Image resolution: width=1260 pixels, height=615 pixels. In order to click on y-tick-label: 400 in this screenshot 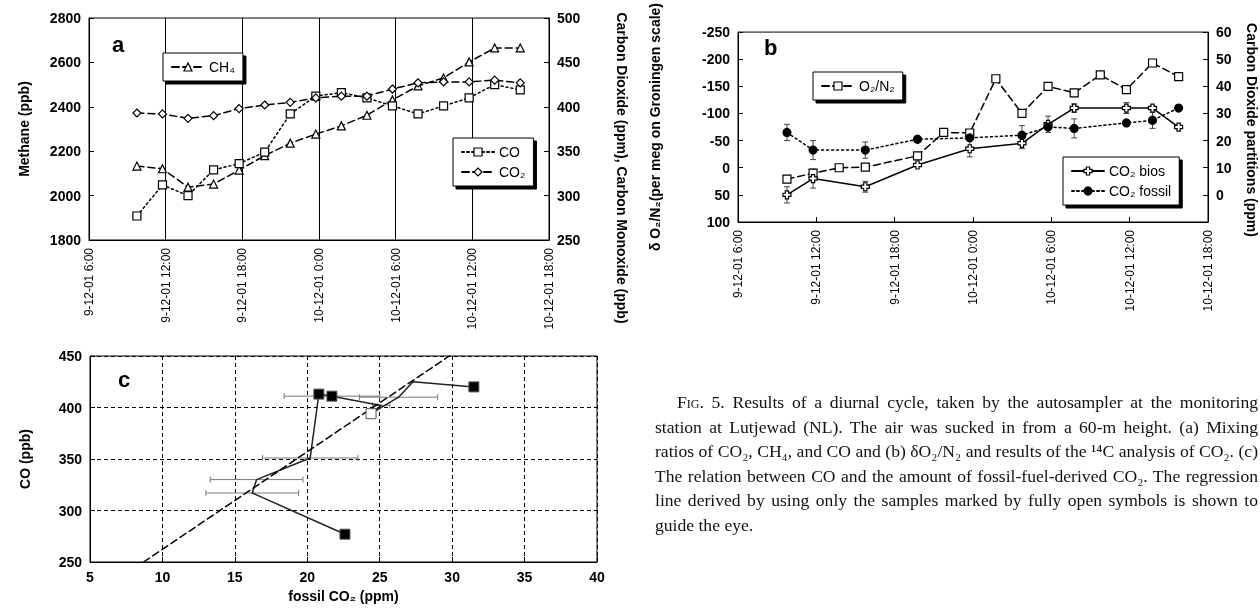, I will do `click(70, 407)`.